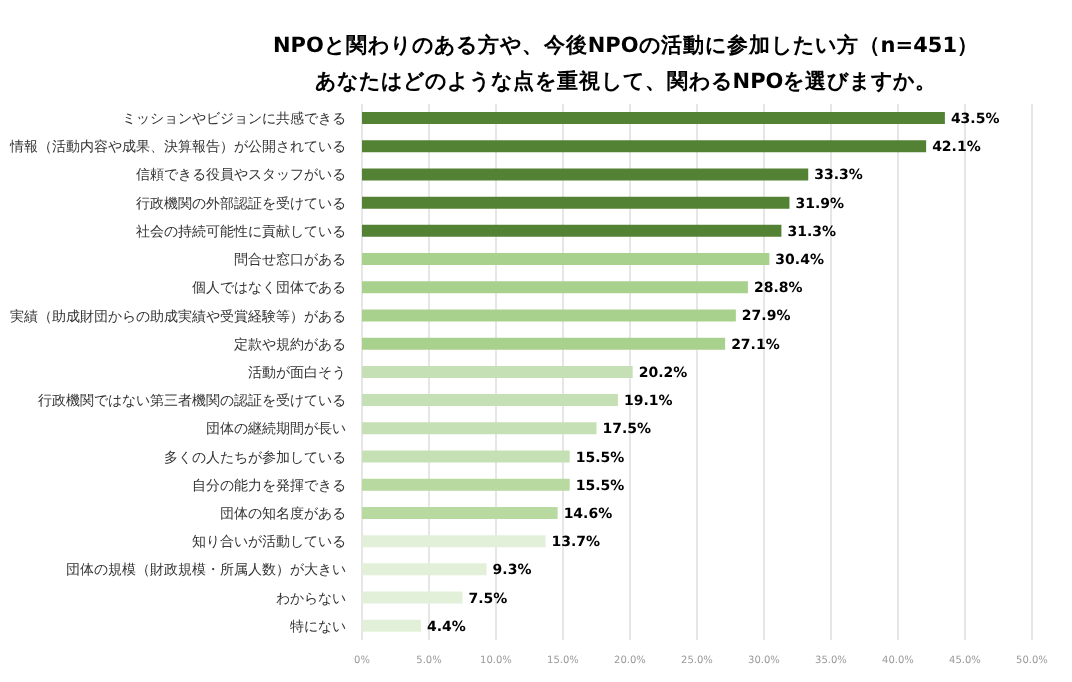 The width and height of the screenshot is (1072, 682). What do you see at coordinates (625, 46) in the screenshot?
I see `chart-title: NPOと関わりのある方や、今後NPOの活動に参加したい方（n=451）` at bounding box center [625, 46].